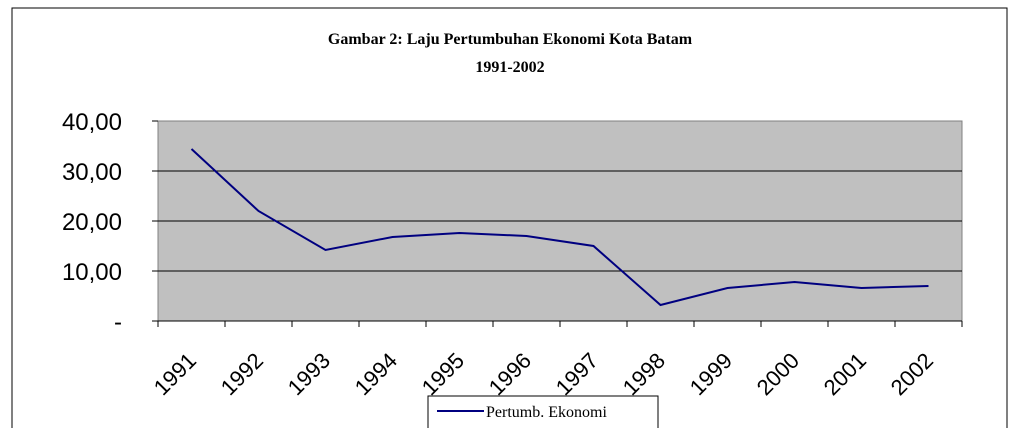 This screenshot has width=1015, height=428. What do you see at coordinates (912, 374) in the screenshot?
I see `x-tick-label: 2002` at bounding box center [912, 374].